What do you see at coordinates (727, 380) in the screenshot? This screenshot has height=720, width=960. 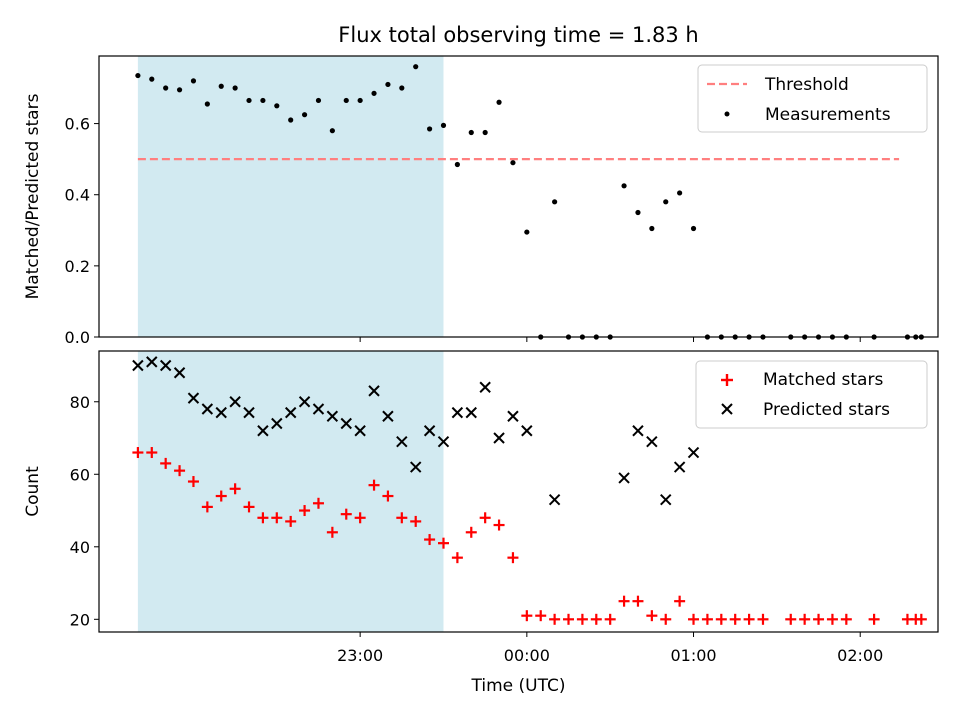 I see `matched-legend-swatch` at bounding box center [727, 380].